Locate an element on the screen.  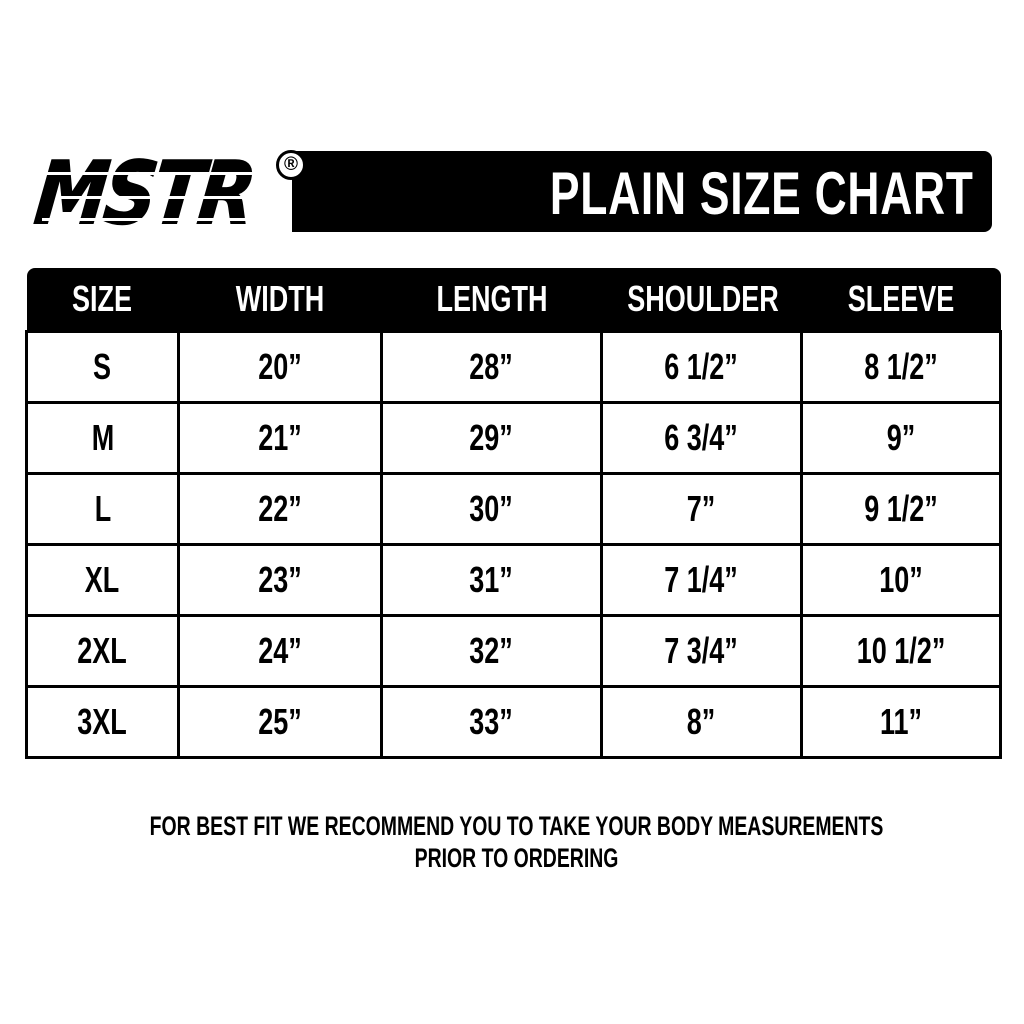
table-header-row: SIZE WIDTH LENGTH SHOULDER SLEEVE is located at coordinates (513, 300).